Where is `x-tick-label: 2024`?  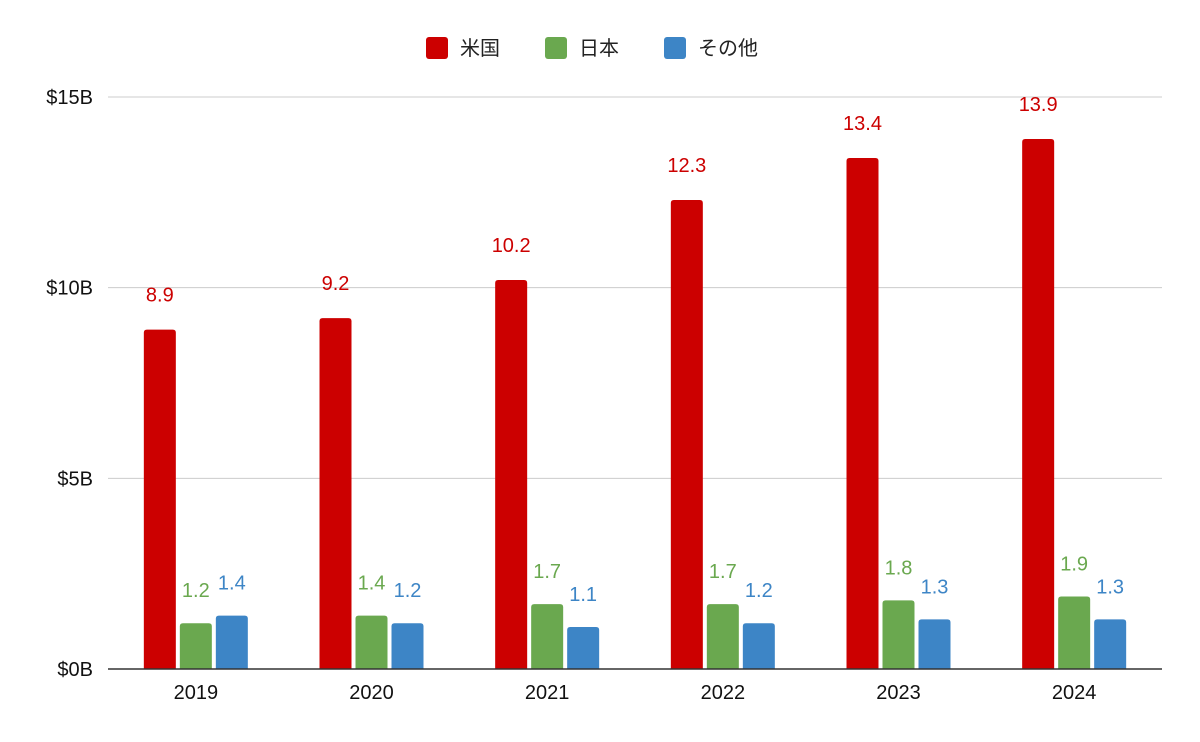
x-tick-label: 2024 is located at coordinates (1074, 693).